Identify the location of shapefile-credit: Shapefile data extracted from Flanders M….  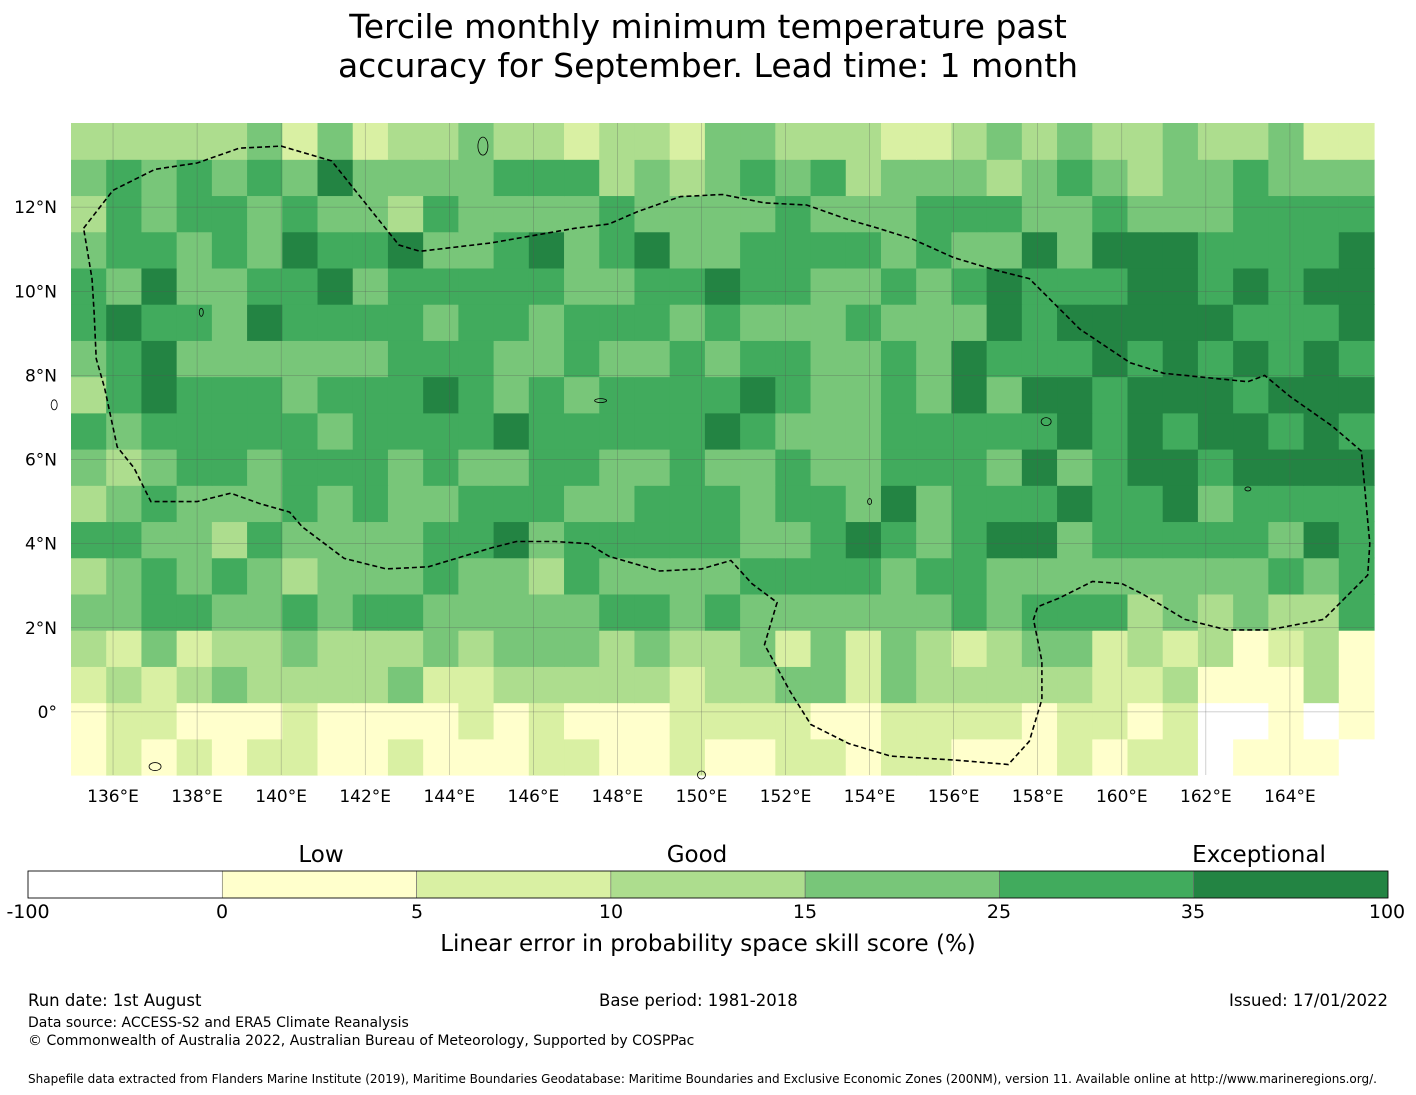
(702, 1079).